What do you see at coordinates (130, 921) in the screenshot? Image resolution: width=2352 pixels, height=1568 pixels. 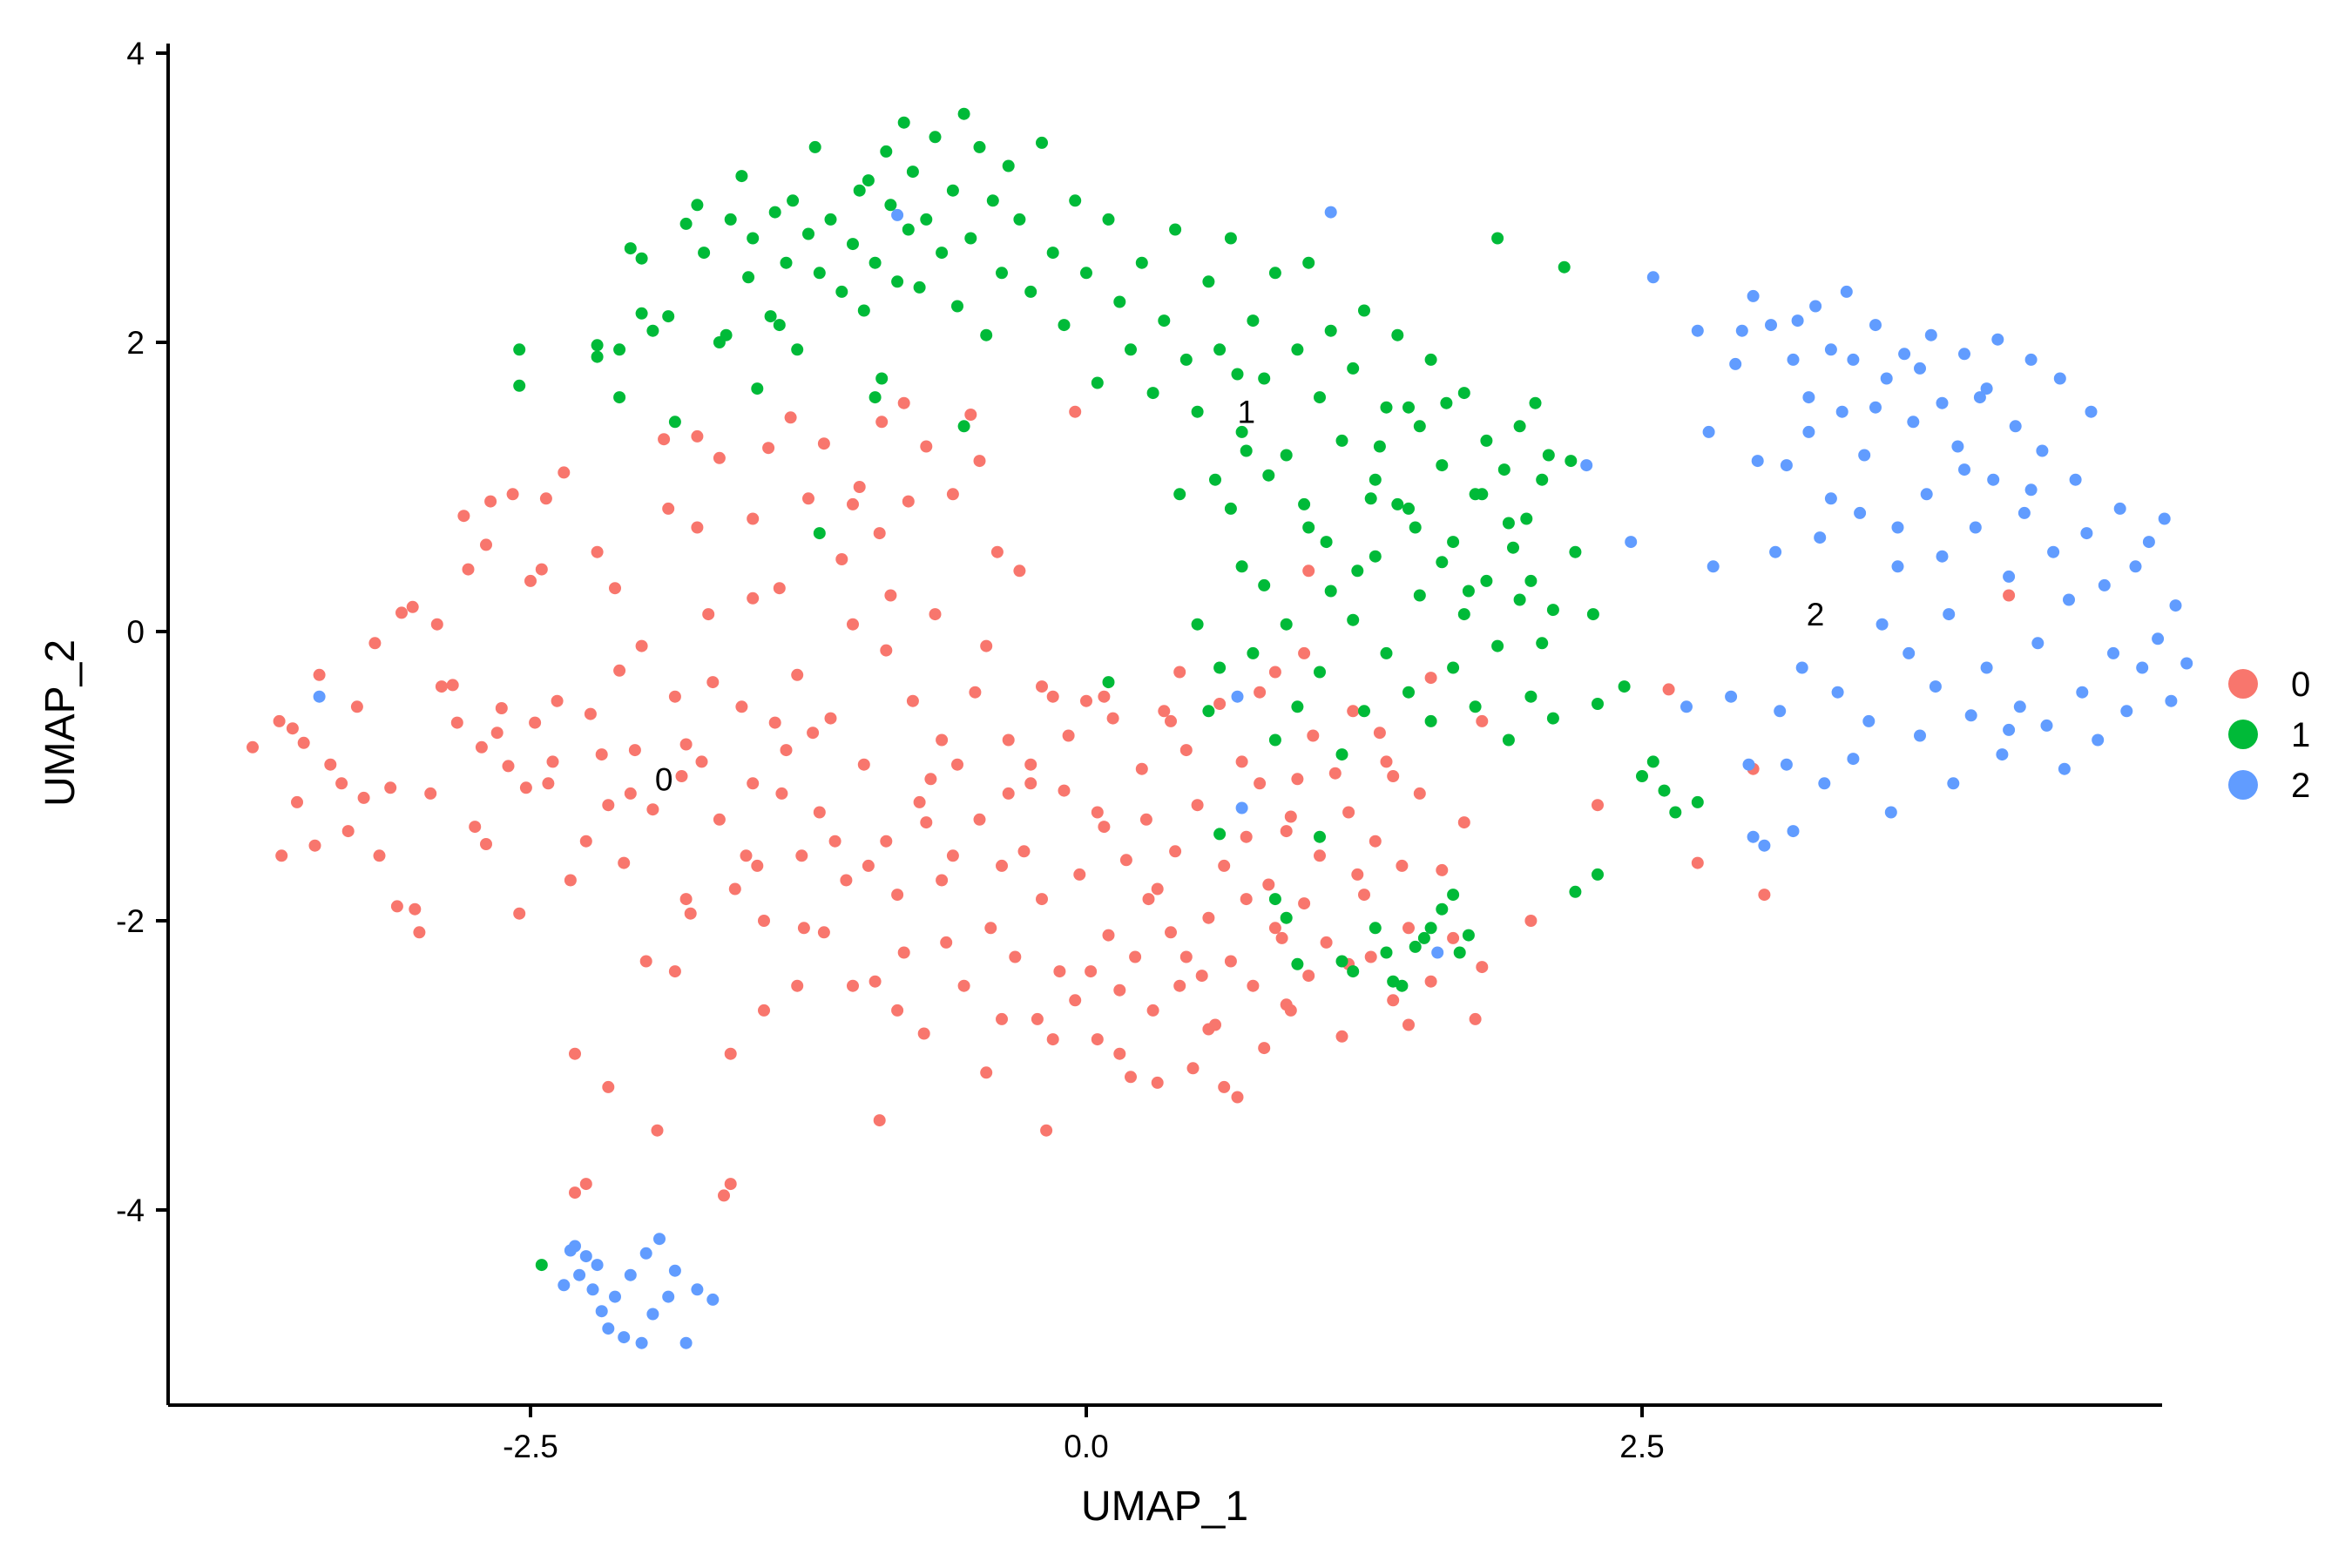 I see `y-tick-label: -2` at bounding box center [130, 921].